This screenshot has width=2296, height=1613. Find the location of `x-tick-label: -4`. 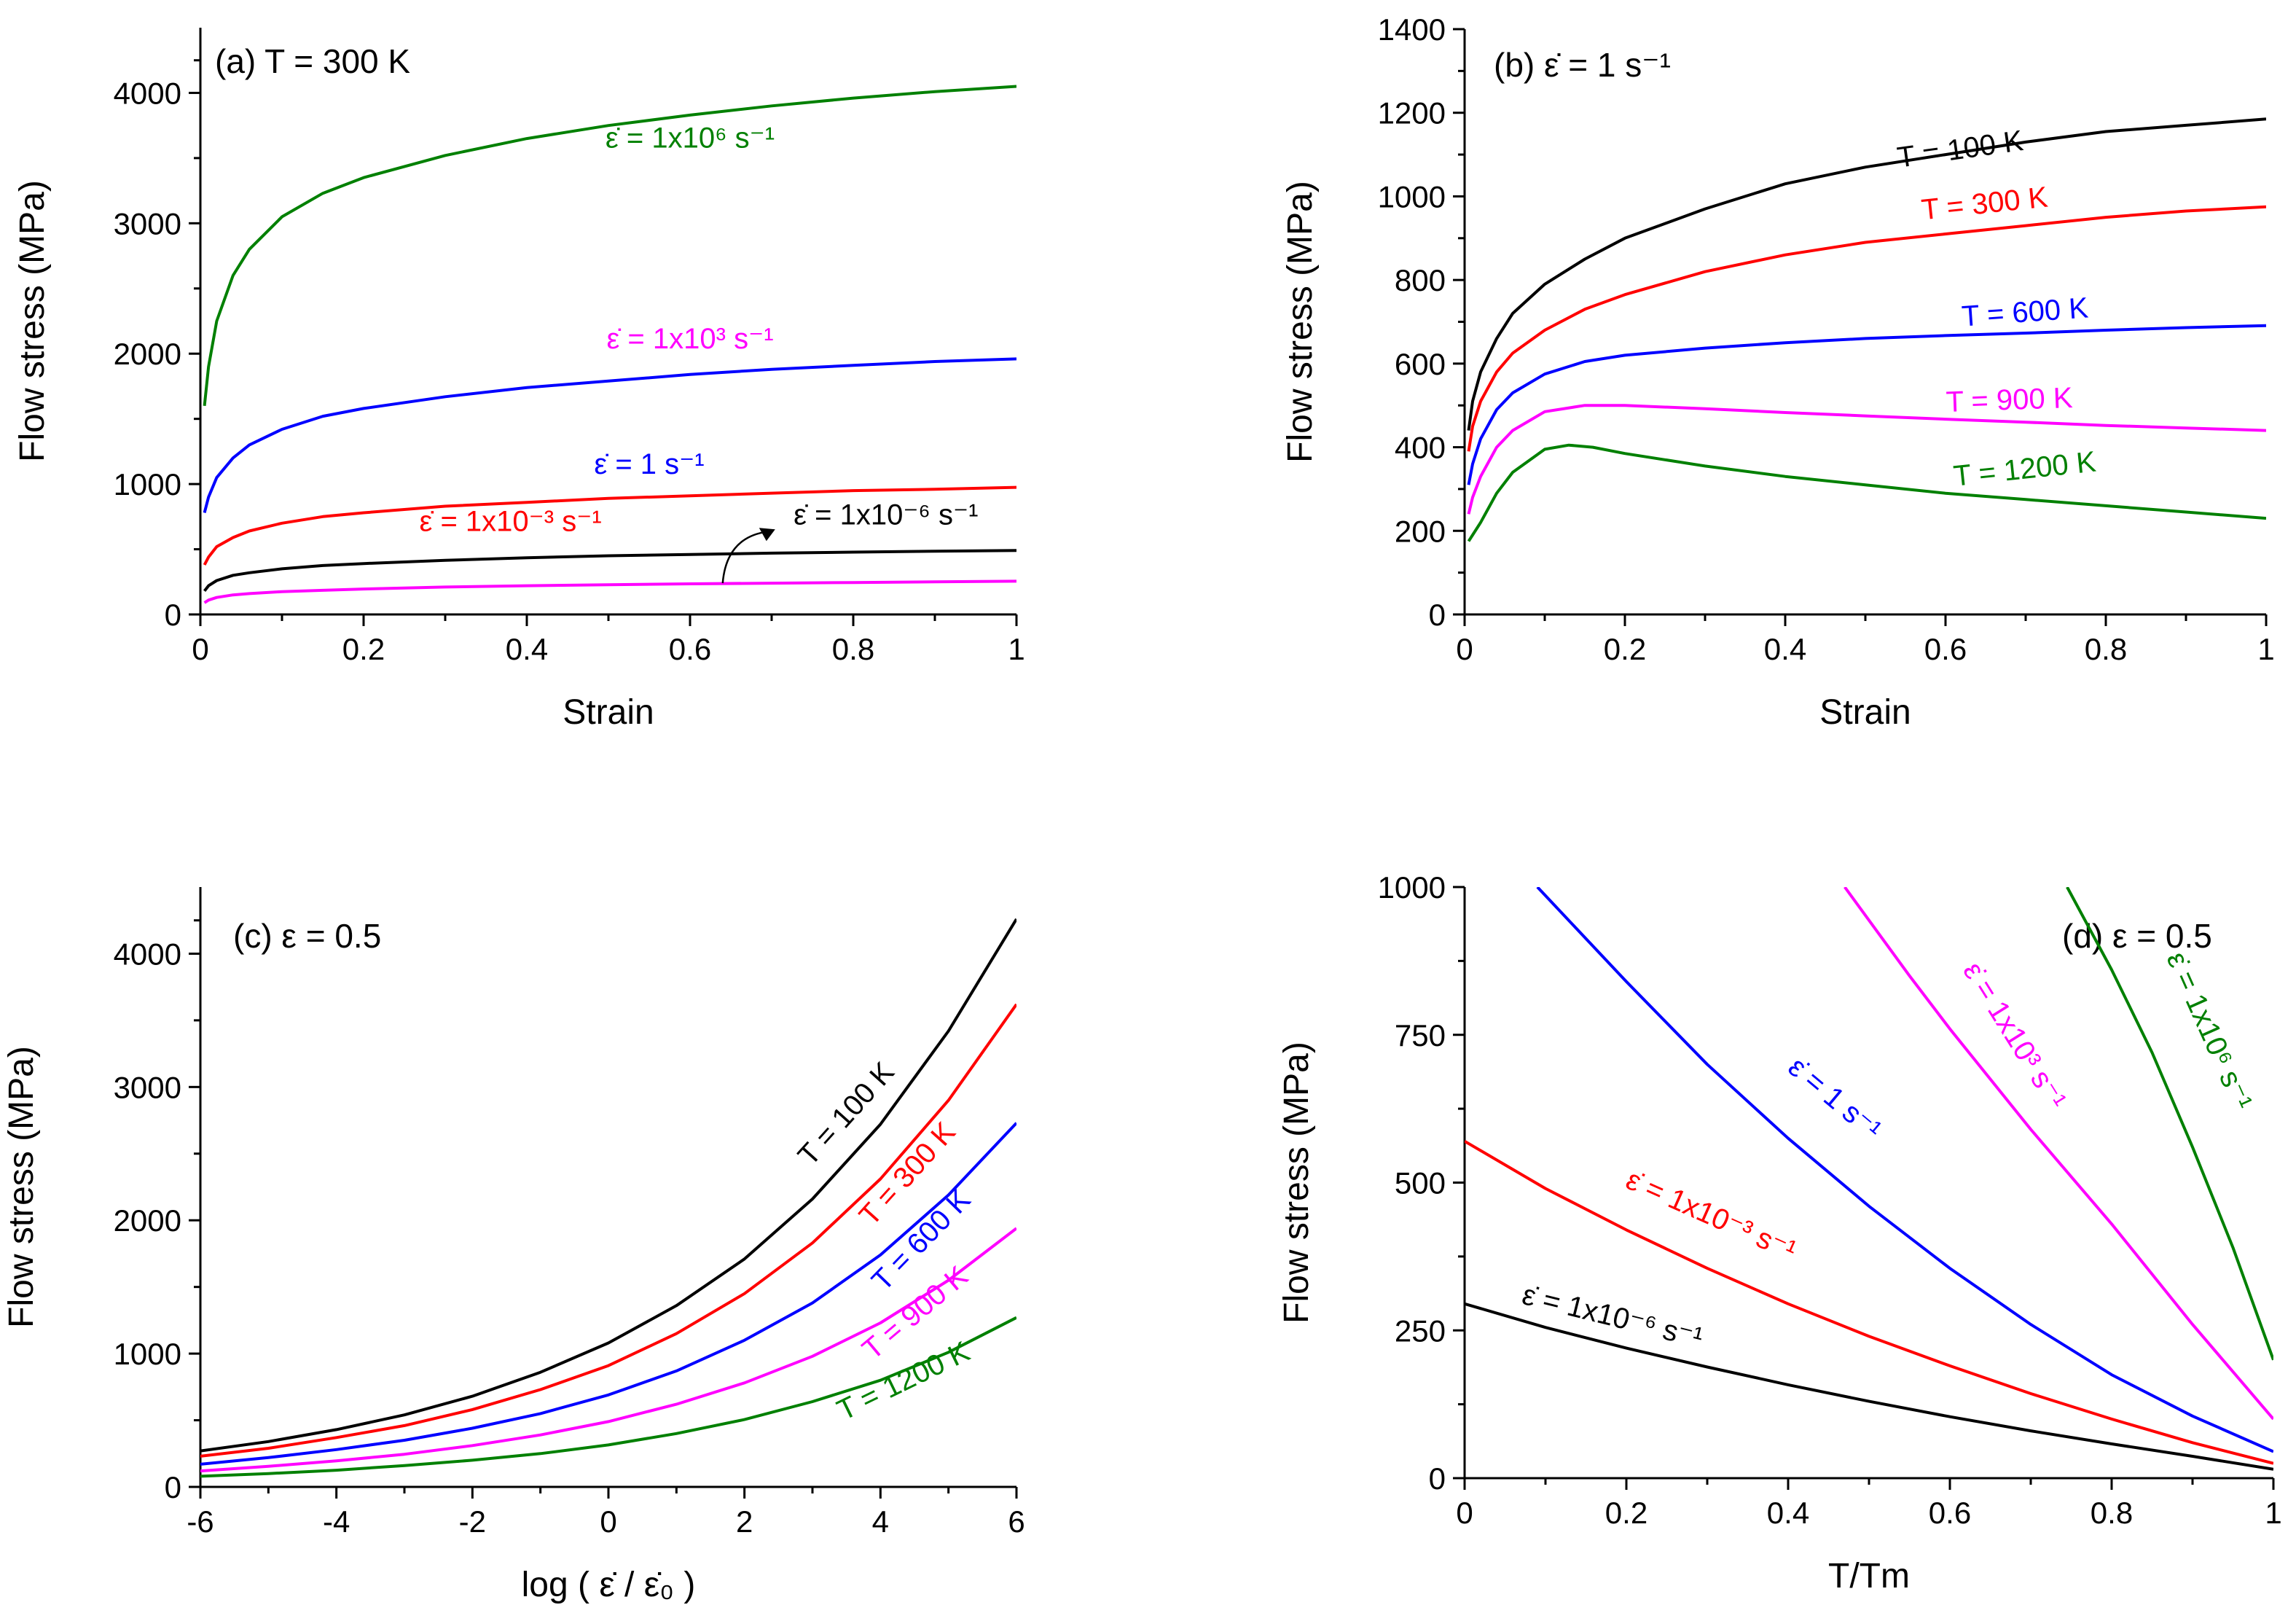

x-tick-label: -4 is located at coordinates (336, 1521).